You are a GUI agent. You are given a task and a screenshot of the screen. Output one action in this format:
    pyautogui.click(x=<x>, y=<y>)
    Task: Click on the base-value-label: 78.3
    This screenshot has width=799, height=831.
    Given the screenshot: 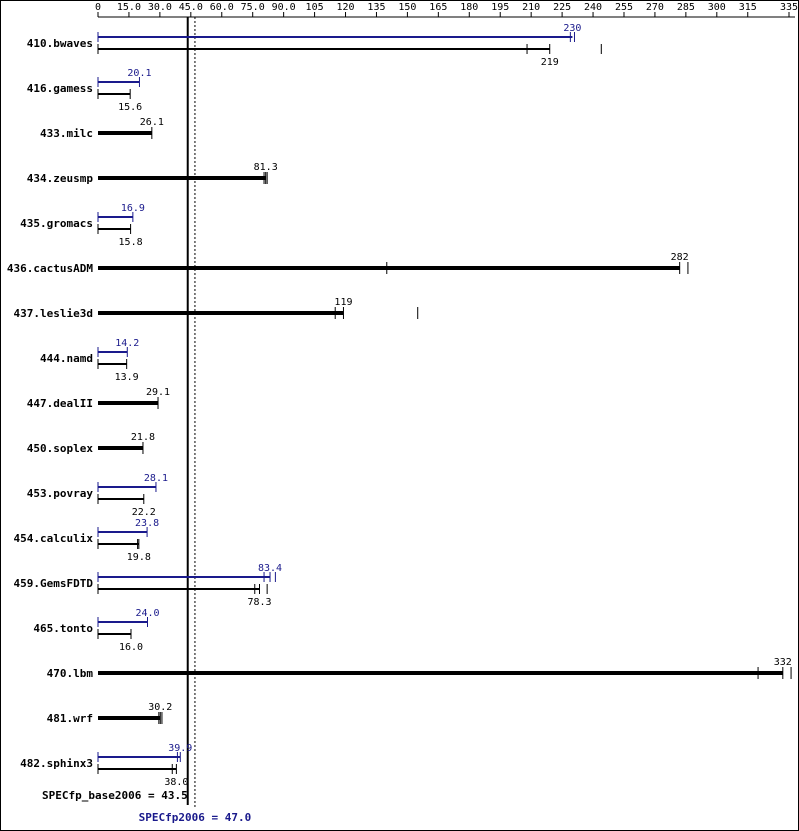 What is the action you would take?
    pyautogui.click(x=259, y=602)
    